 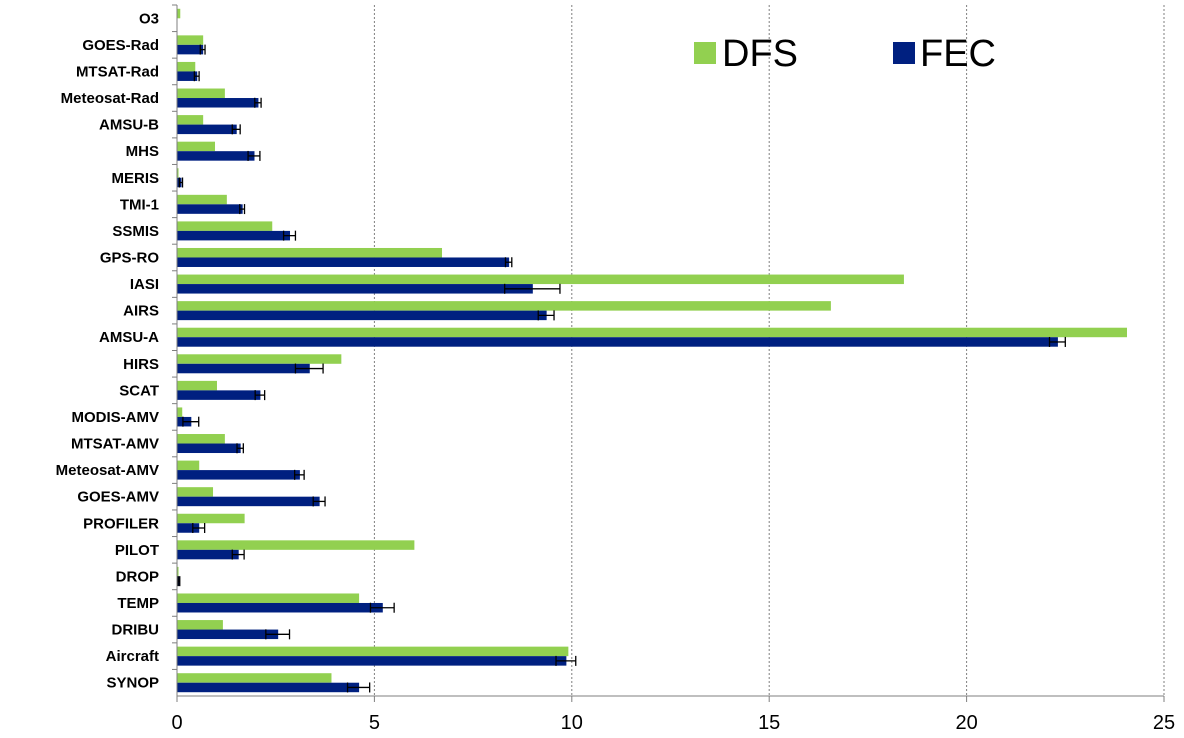 I want to click on category-label: DROP, so click(x=137, y=576).